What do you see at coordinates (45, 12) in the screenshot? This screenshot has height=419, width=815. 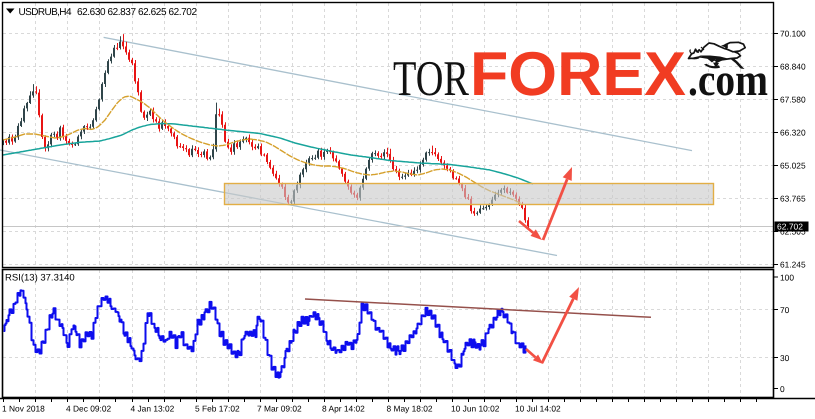 I see `svg-text: USDRUB,H4` at bounding box center [45, 12].